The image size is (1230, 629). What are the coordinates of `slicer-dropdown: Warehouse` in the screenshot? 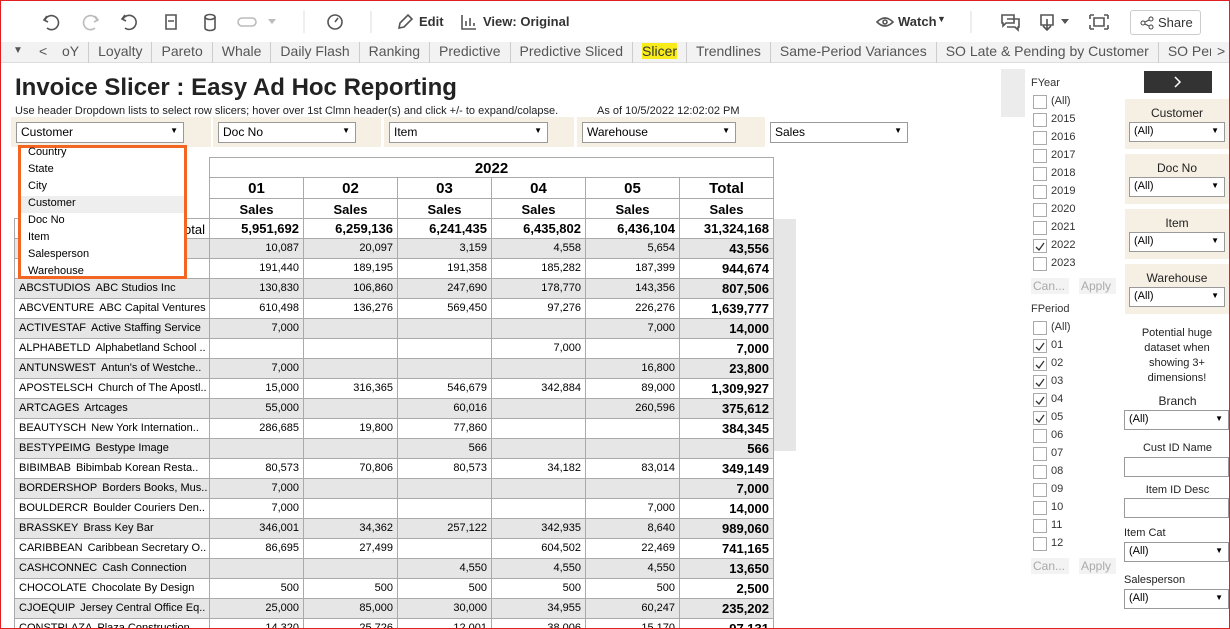 It's located at (659, 132).